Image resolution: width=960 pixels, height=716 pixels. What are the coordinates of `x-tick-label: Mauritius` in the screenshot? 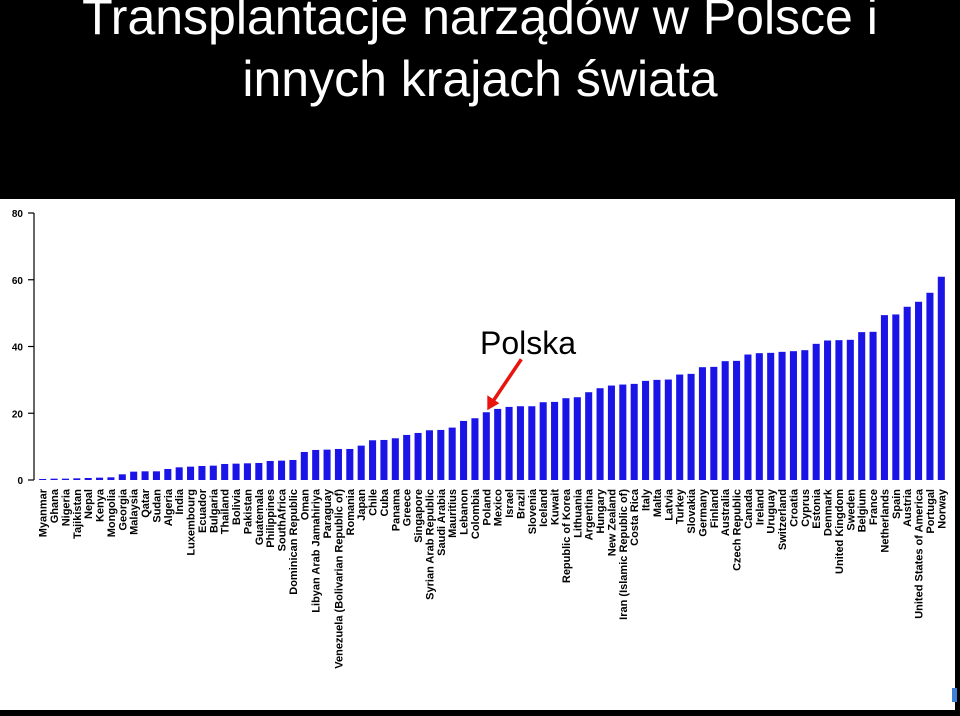 It's located at (453, 513).